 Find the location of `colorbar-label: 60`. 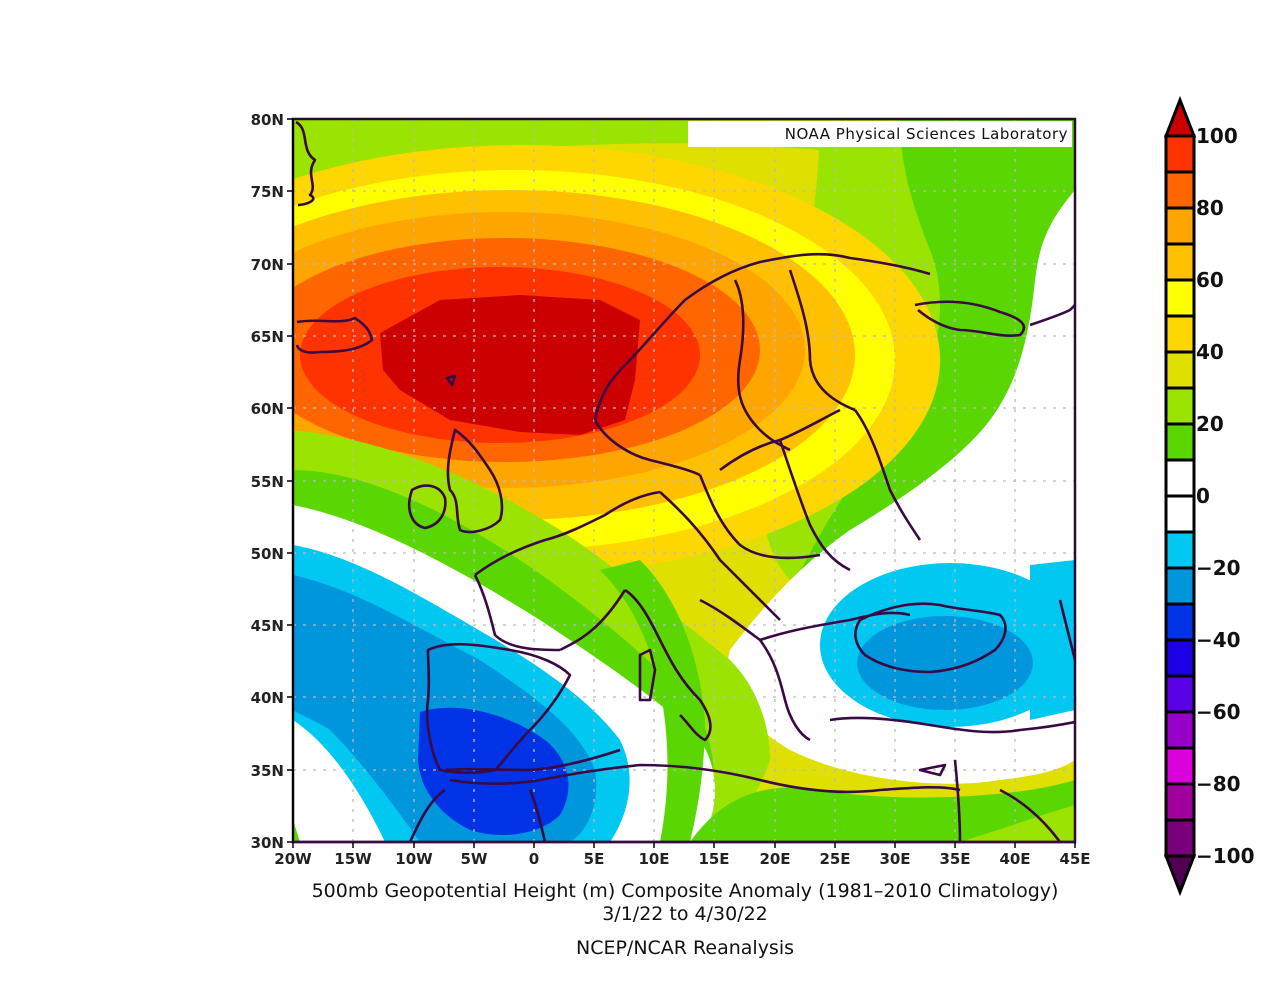

colorbar-label: 60 is located at coordinates (1210, 280).